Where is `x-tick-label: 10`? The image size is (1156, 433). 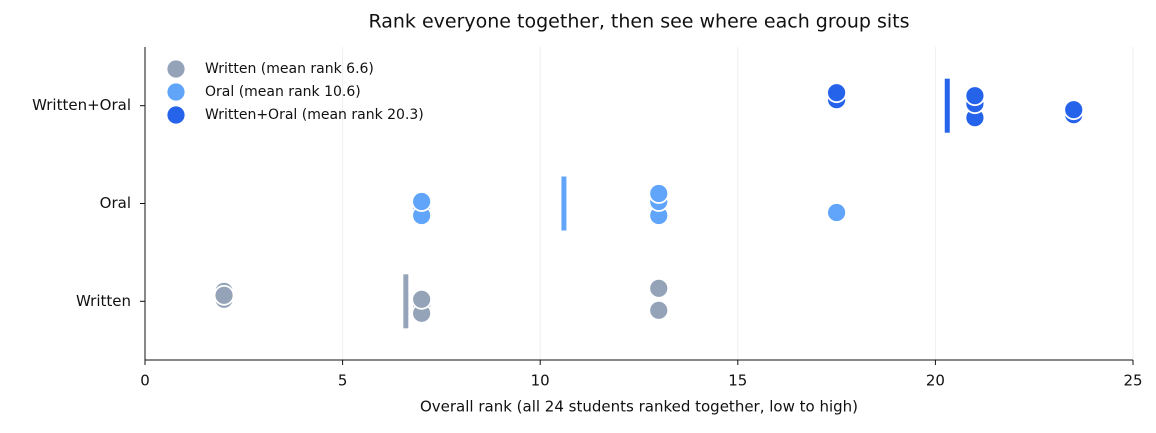
x-tick-label: 10 is located at coordinates (540, 381).